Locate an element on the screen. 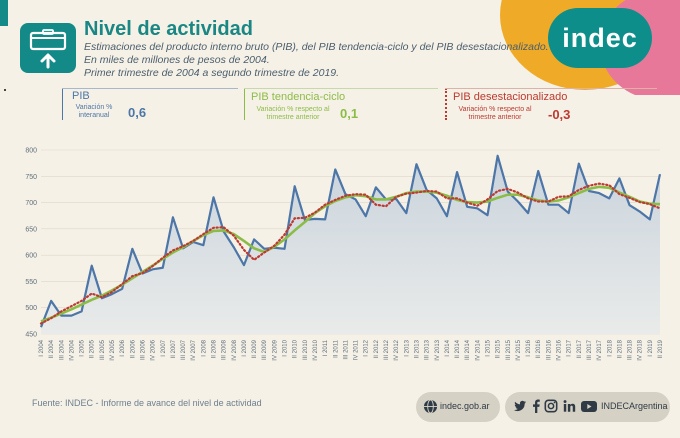  x-tick-label: I 2015 is located at coordinates (488, 347).